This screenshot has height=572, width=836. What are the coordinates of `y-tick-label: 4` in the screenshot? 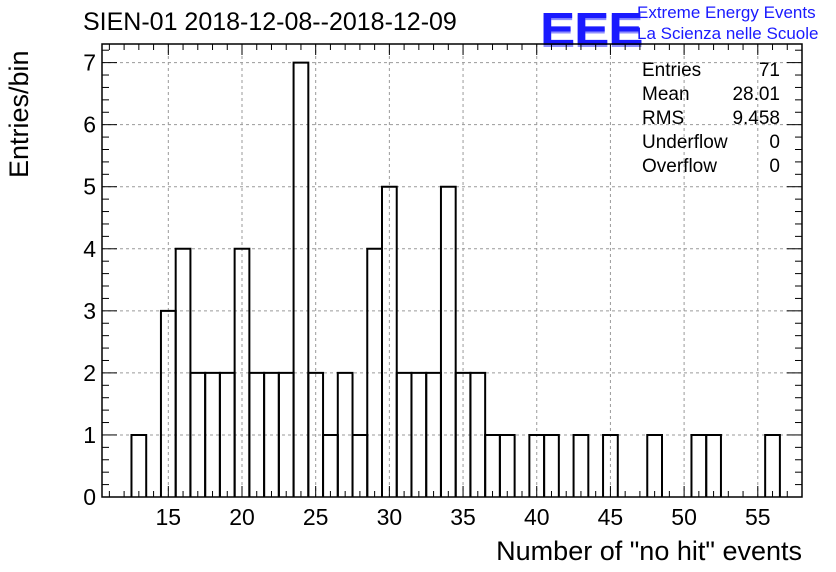 It's located at (89, 249).